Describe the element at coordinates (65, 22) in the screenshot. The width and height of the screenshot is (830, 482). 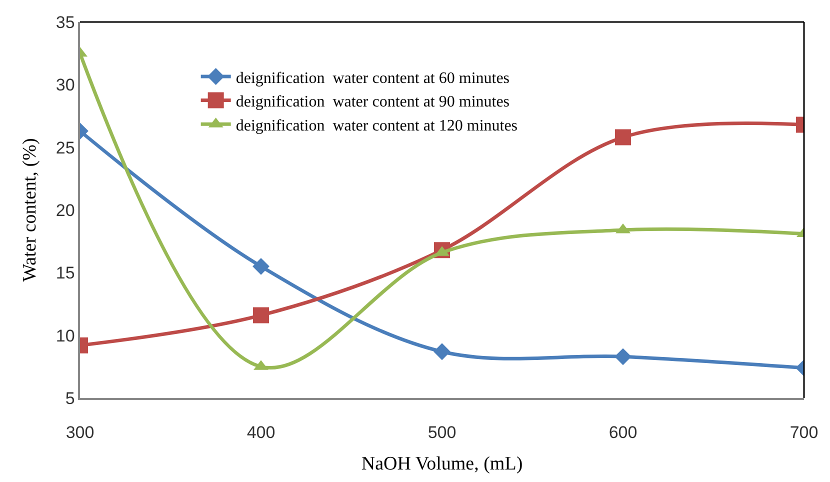
I see `y-tick-label: 35` at that location.